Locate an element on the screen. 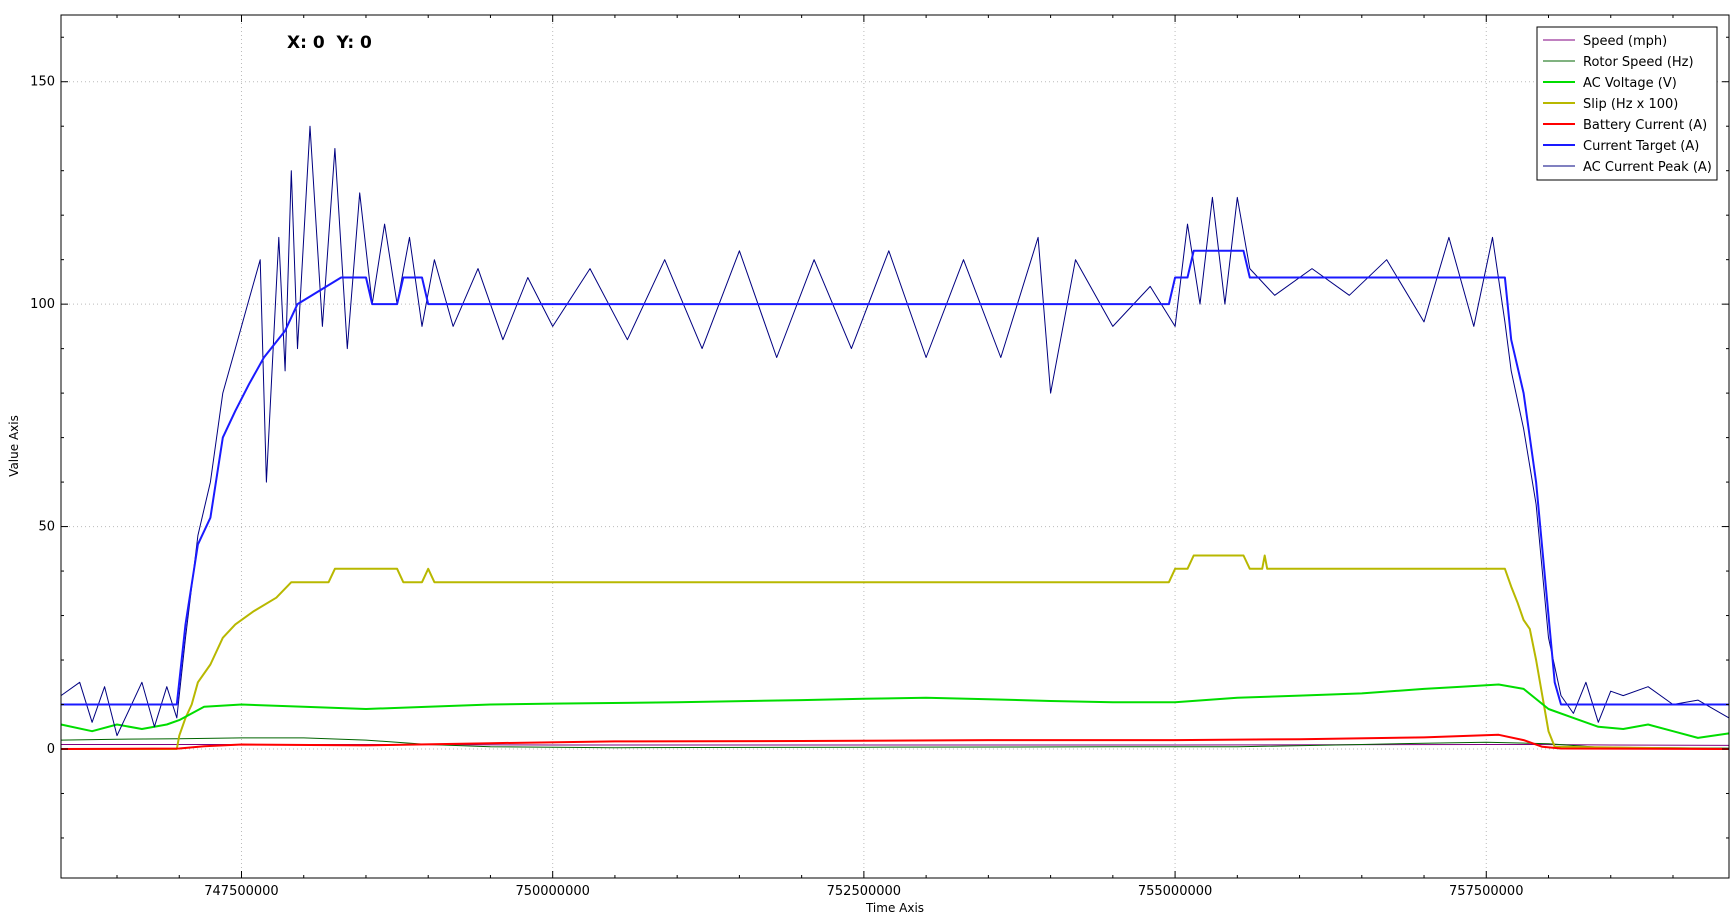 The width and height of the screenshot is (1736, 918). legend-label: Battery Current (A) is located at coordinates (1645, 125).